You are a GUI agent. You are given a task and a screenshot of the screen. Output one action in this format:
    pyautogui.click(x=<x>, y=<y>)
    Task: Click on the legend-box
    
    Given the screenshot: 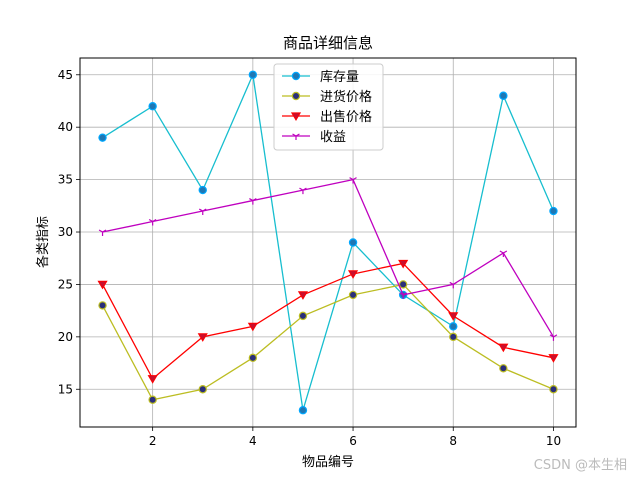 What is the action you would take?
    pyautogui.click(x=328, y=107)
    